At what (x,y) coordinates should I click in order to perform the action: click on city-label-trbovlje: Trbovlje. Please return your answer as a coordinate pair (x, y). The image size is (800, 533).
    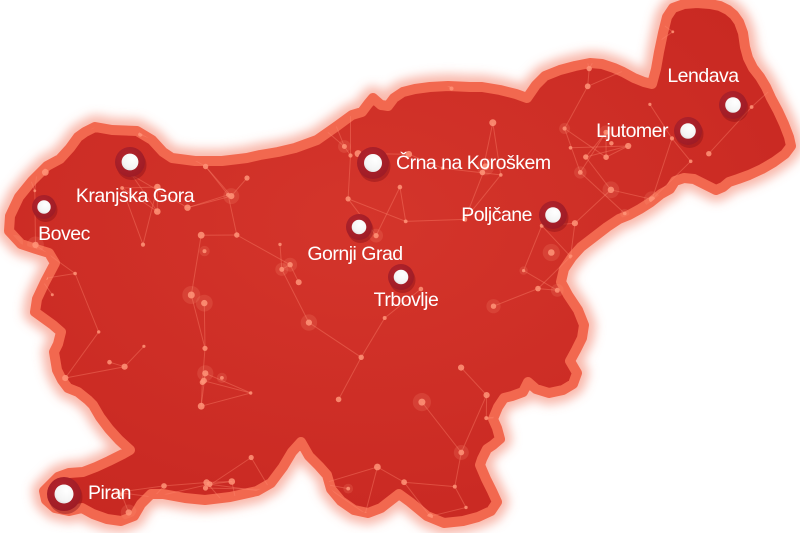
    Looking at the image, I should click on (406, 300).